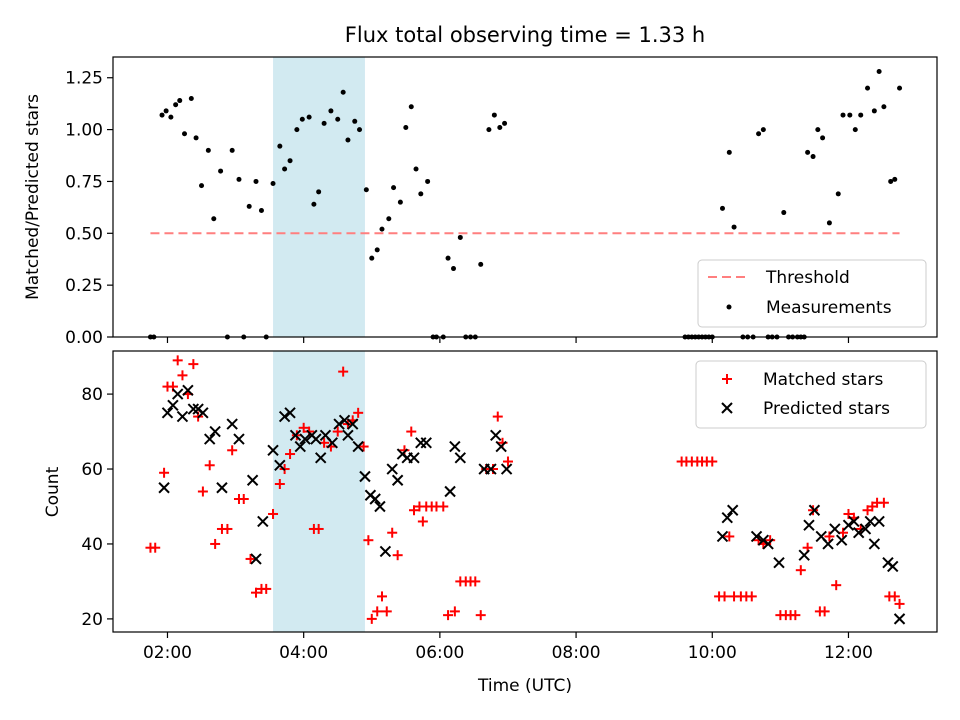 This screenshot has width=960, height=720. What do you see at coordinates (84, 286) in the screenshot?
I see `y-tick-label: 0.25` at bounding box center [84, 286].